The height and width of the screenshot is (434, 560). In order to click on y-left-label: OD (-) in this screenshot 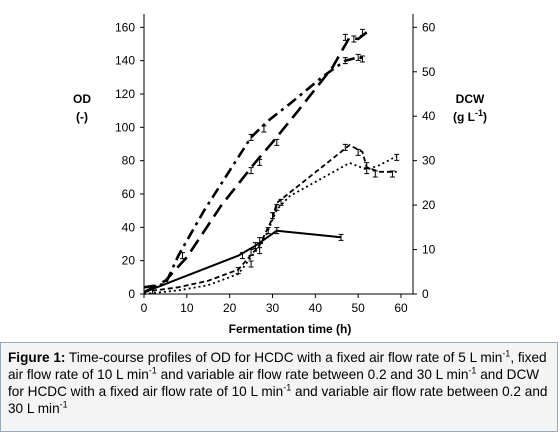, I will do `click(82, 108)`.